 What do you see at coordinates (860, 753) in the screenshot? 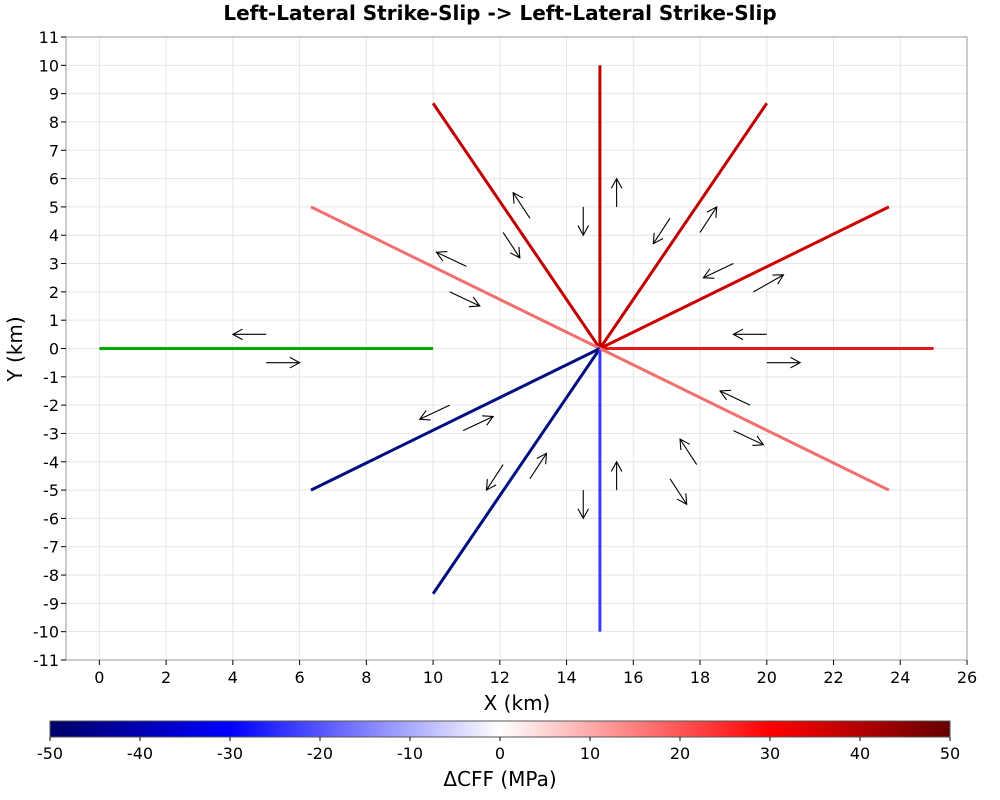
I see `colorbar-tick-label: 40` at bounding box center [860, 753].